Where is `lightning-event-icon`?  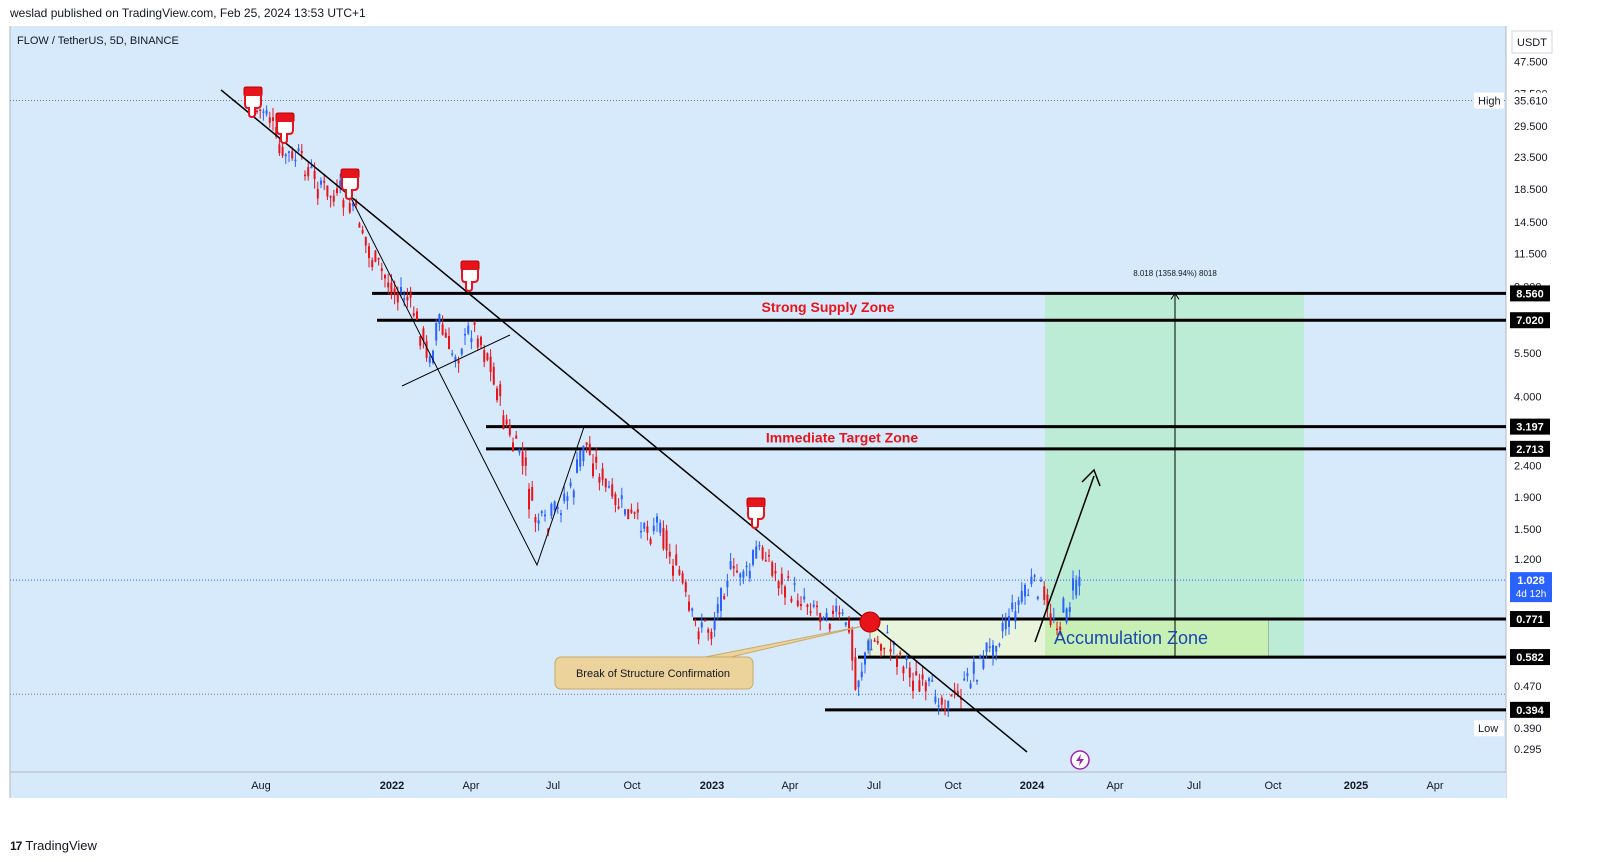
lightning-event-icon is located at coordinates (1080, 760).